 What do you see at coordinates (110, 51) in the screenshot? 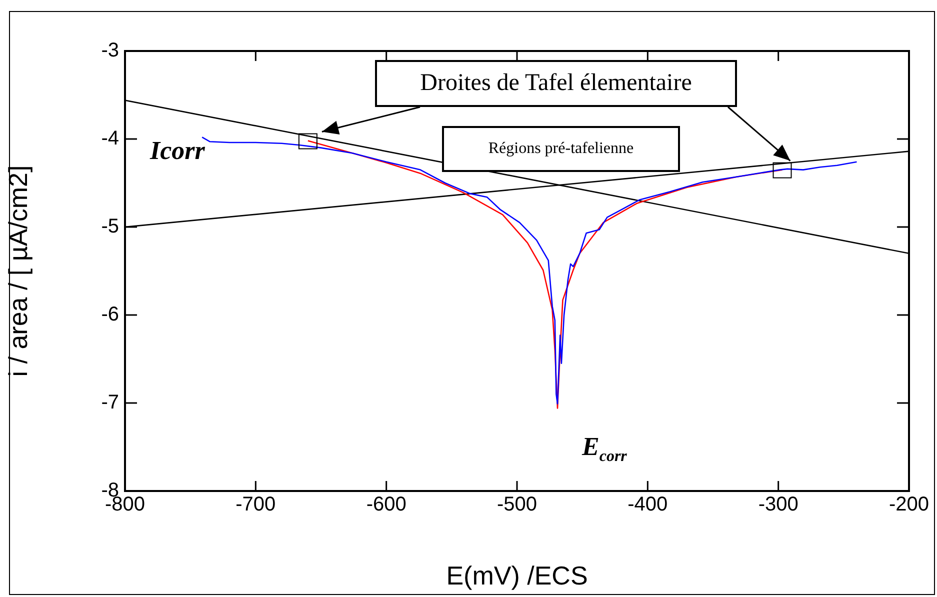
I see `y-tick-label: -3` at bounding box center [110, 51].